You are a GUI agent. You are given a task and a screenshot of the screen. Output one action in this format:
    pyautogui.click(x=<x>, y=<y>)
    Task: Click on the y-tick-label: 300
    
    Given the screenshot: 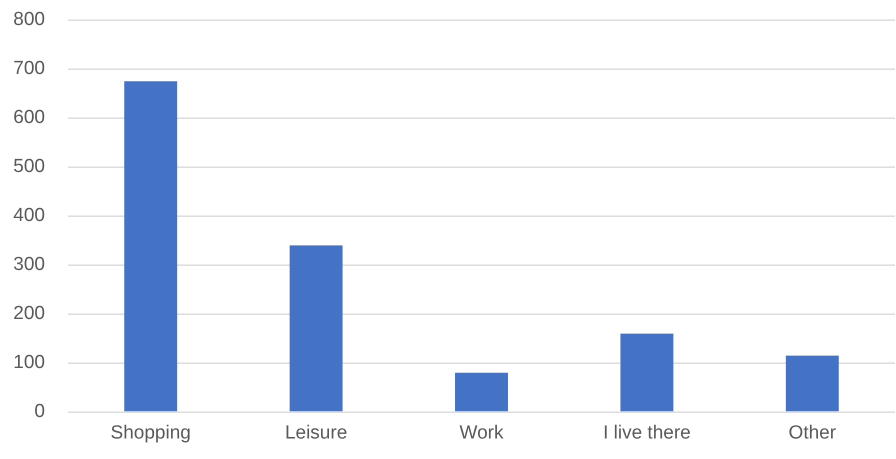 What is the action you would take?
    pyautogui.click(x=29, y=265)
    